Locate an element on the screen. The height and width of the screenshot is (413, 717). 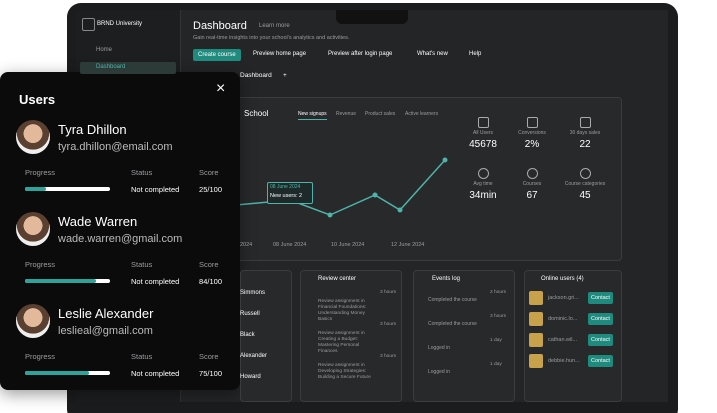
camera-notch is located at coordinates (372, 17).